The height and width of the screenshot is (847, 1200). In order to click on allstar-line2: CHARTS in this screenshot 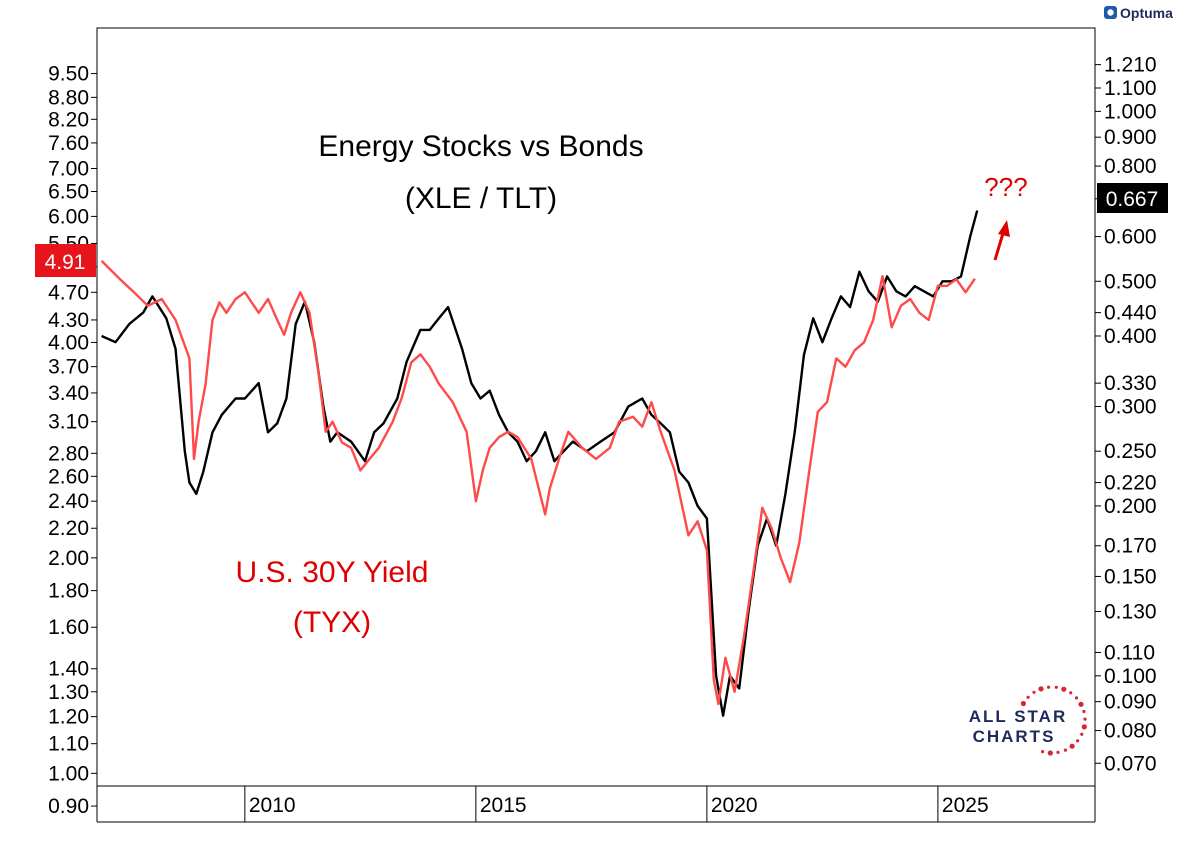, I will do `click(1014, 736)`.